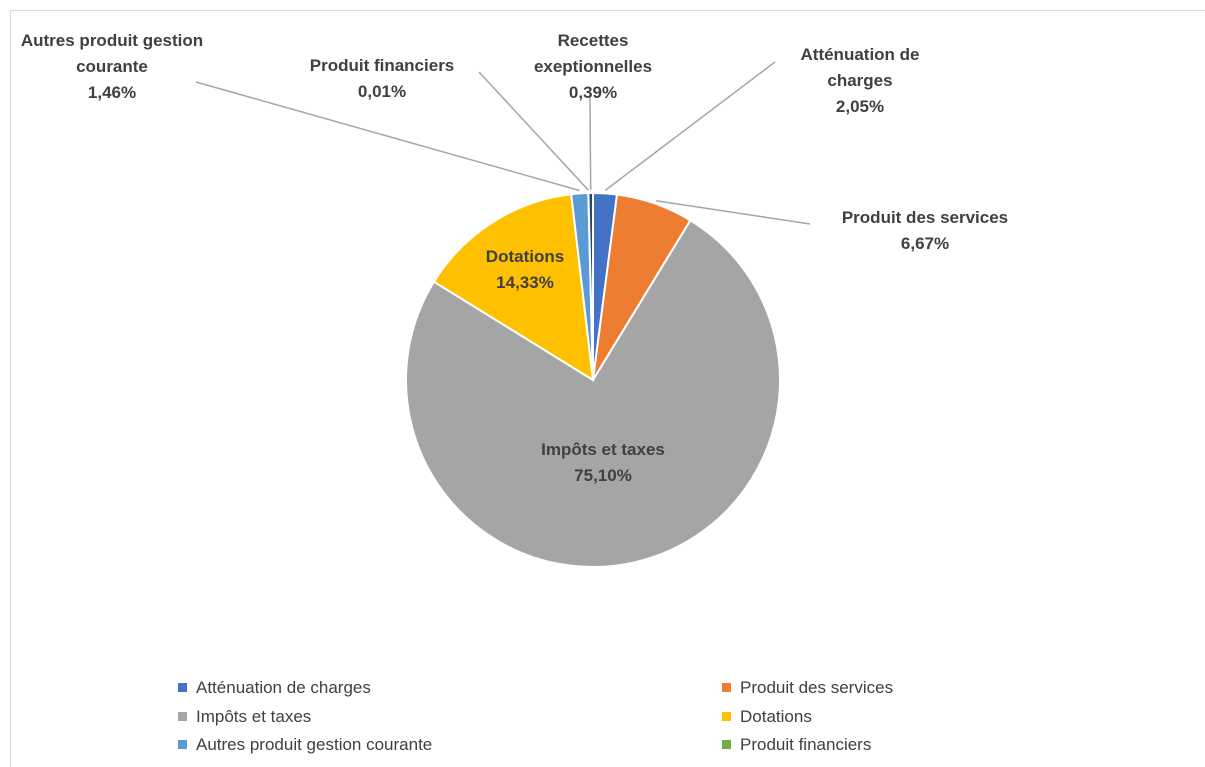 The width and height of the screenshot is (1205, 767). I want to click on legend-item: Dotations, so click(767, 717).